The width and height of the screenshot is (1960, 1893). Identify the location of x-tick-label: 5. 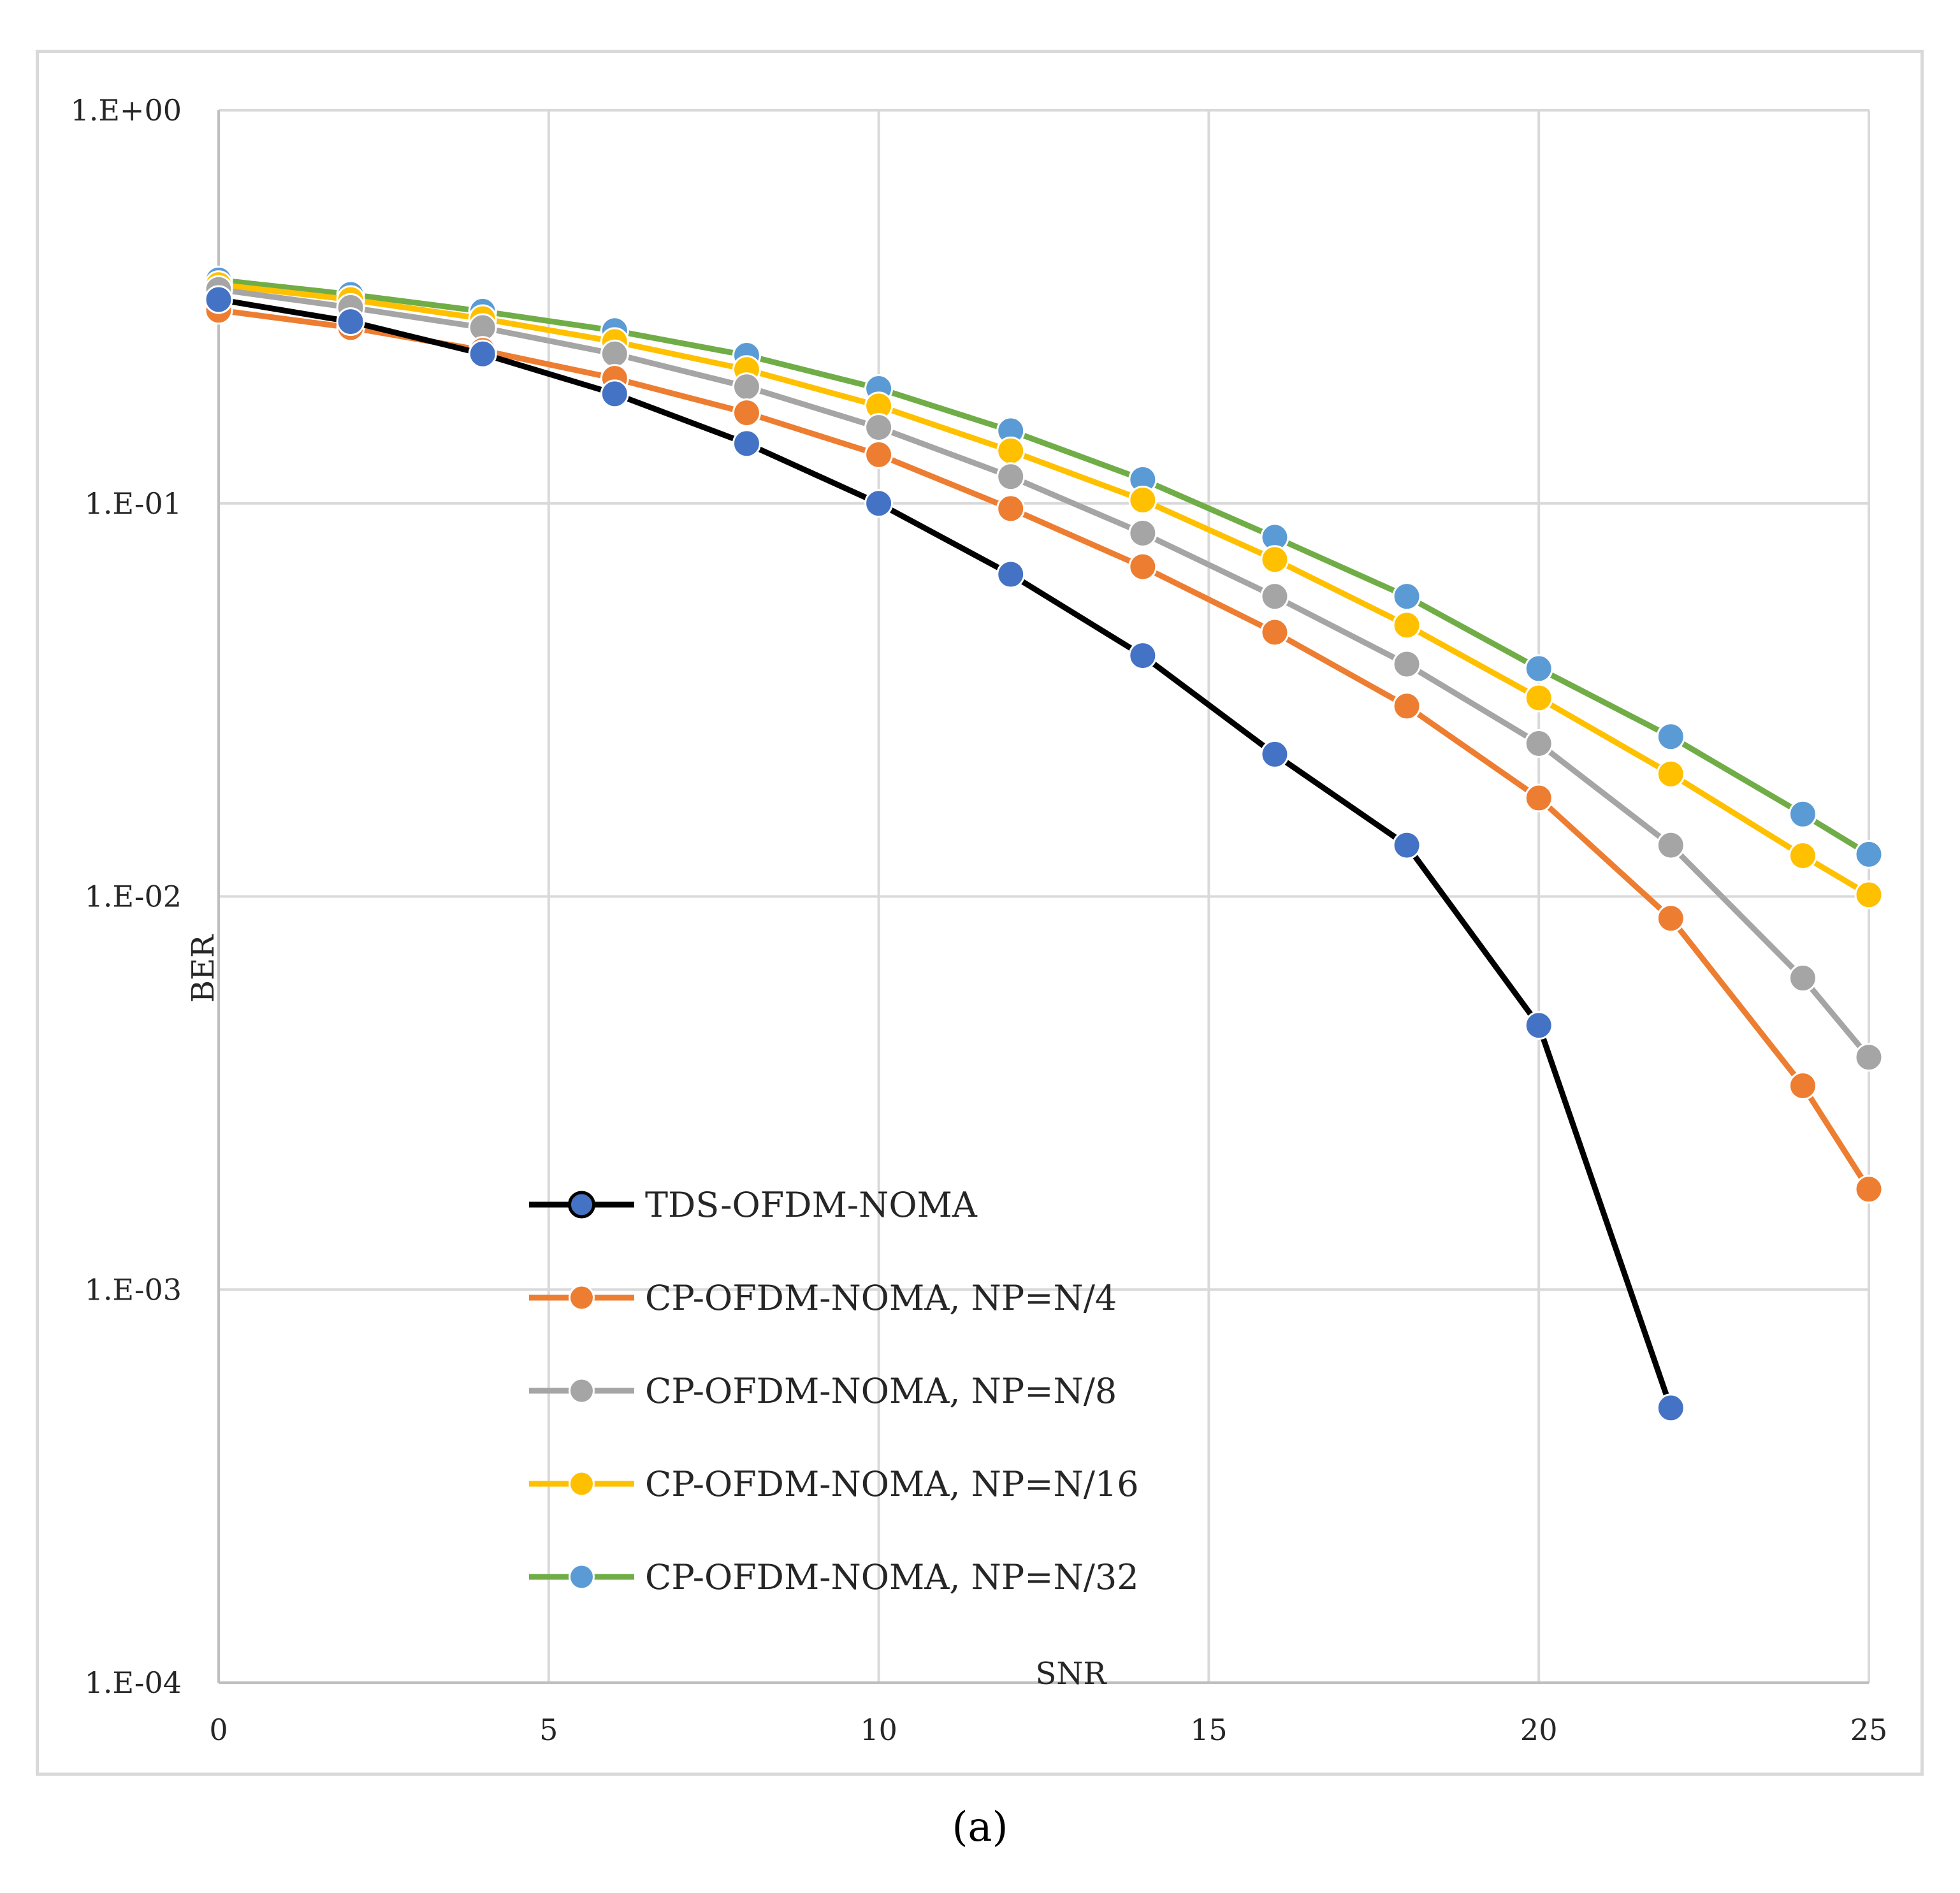
(549, 1730).